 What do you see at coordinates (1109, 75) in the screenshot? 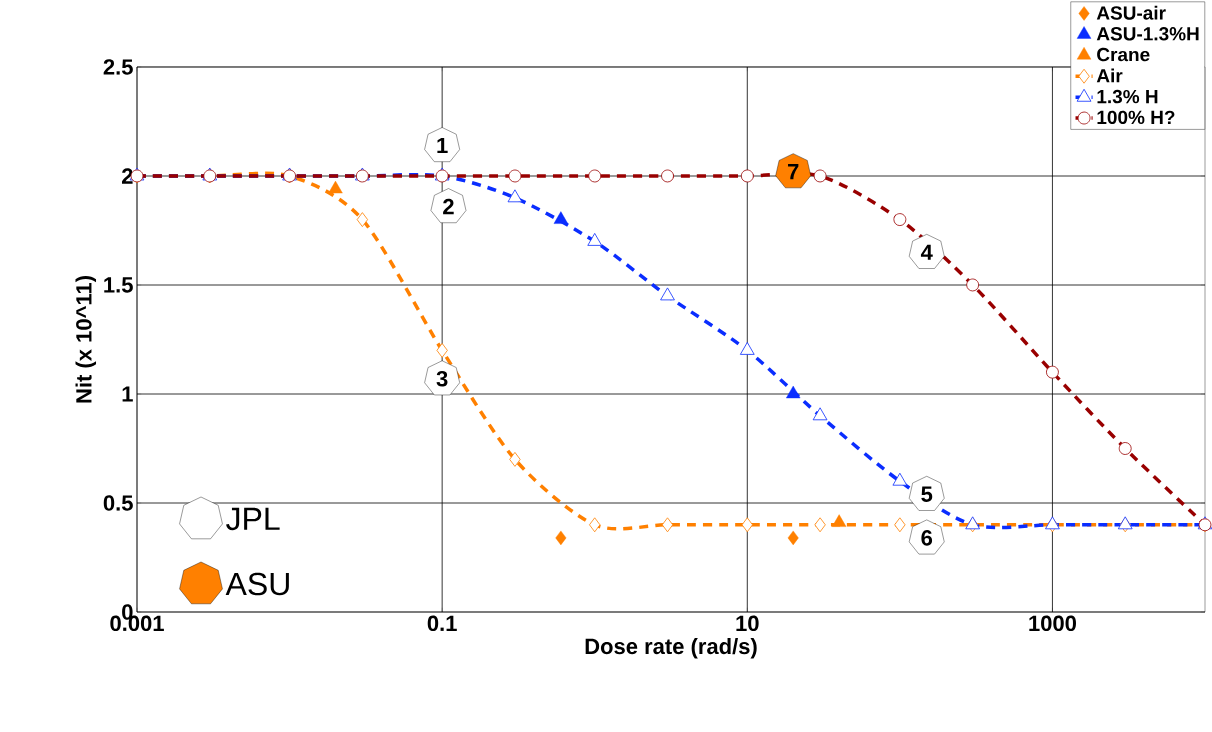
I see `legend-label: Air` at bounding box center [1109, 75].